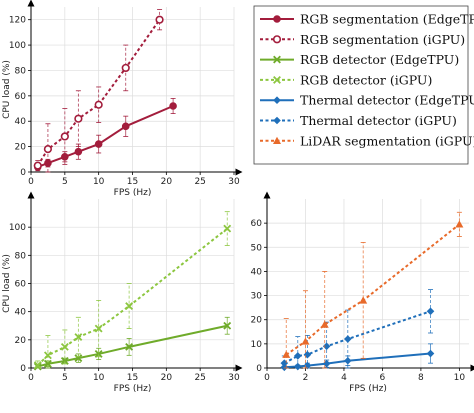 This screenshot has width=474, height=413. Describe the element at coordinates (382, 39) in the screenshot. I see `legend-label: RGB segmentation (iGPU)` at that location.